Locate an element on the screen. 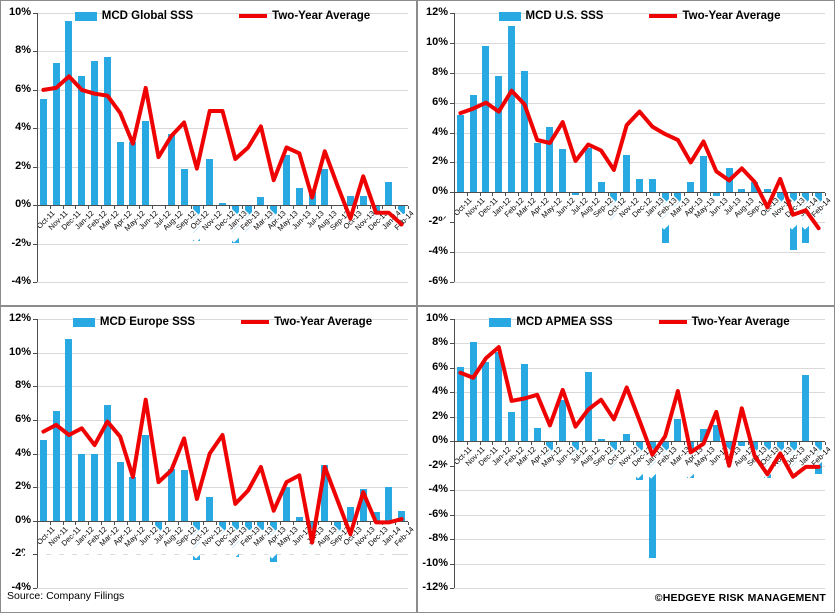 This screenshot has height=613, width=835. y-axis-label: -12% is located at coordinates (435, 587).